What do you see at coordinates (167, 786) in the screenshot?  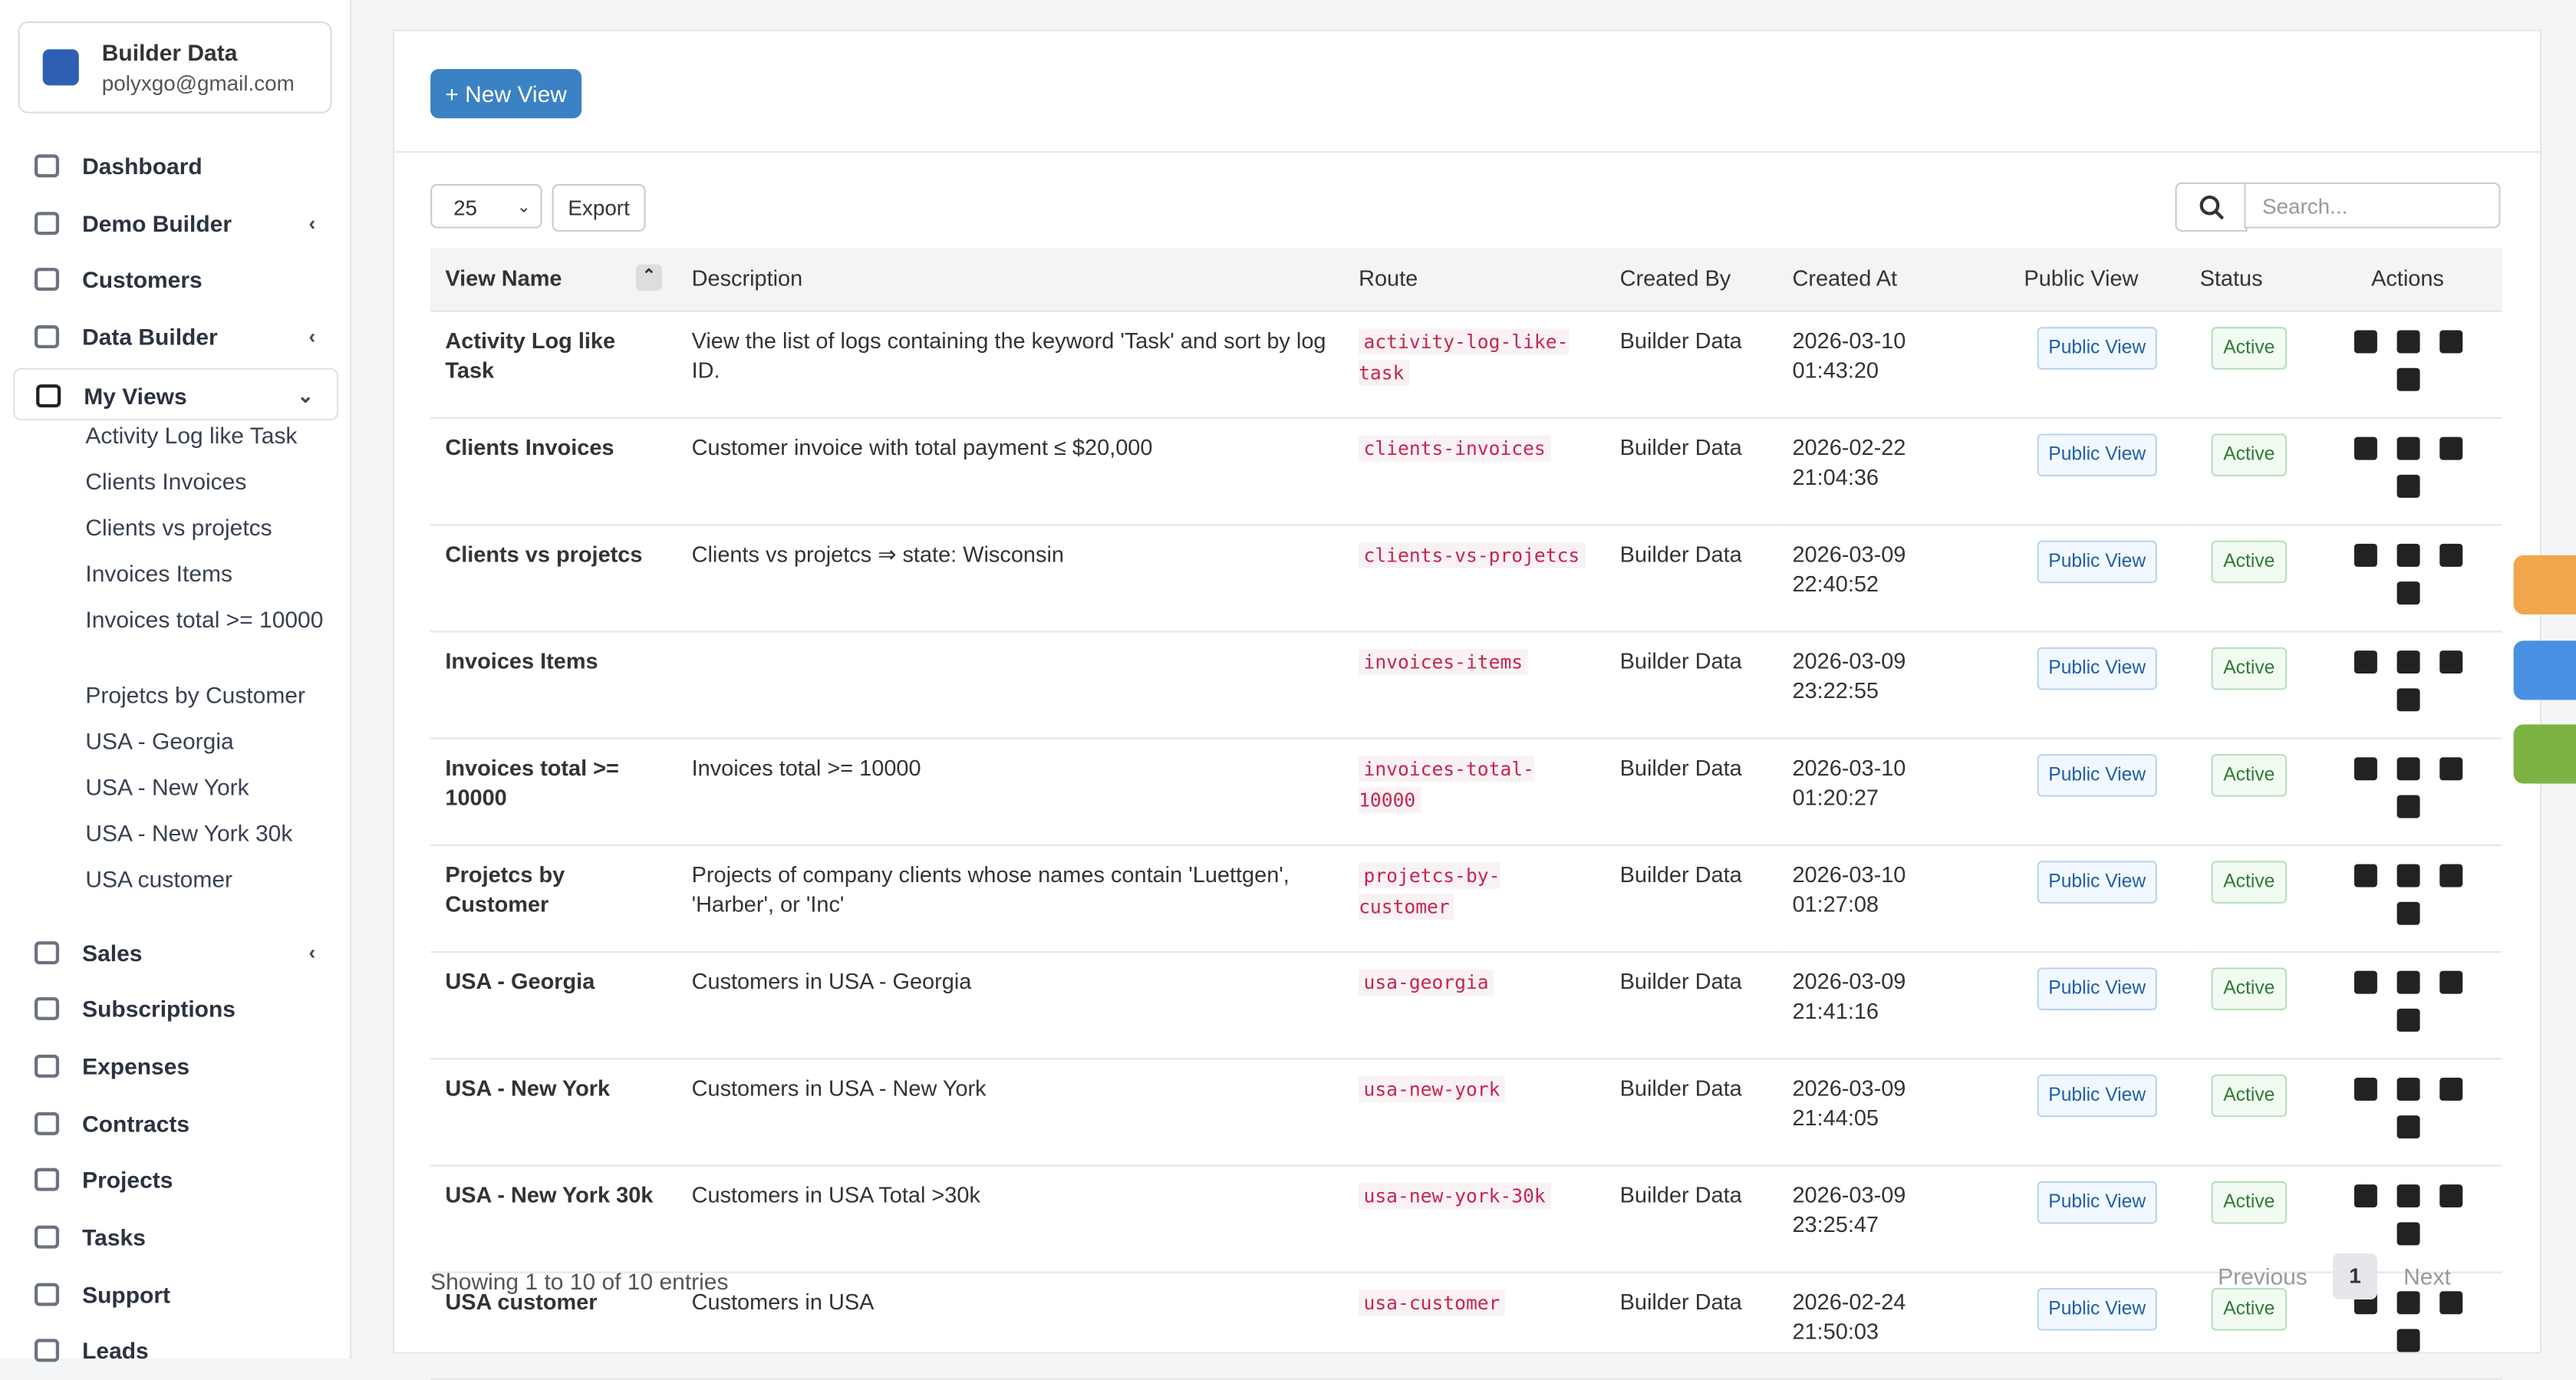 I see `nav-subitem: USA - New York` at bounding box center [167, 786].